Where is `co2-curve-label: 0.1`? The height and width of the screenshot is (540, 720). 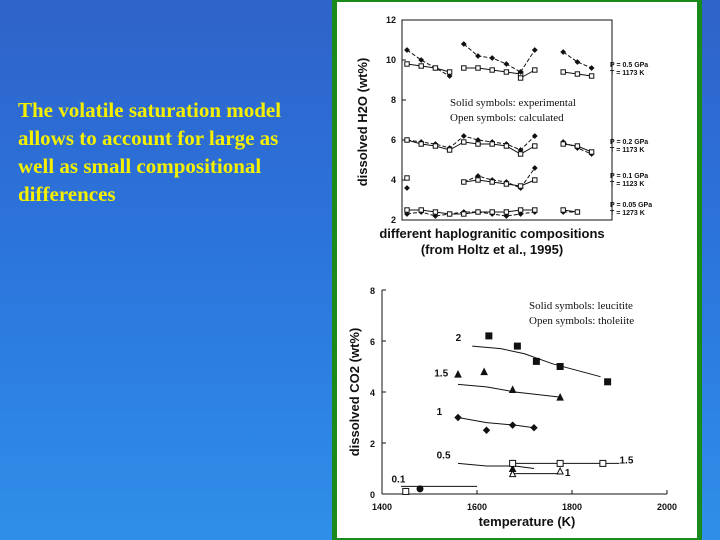
co2-curve-label: 0.1 is located at coordinates (399, 480).